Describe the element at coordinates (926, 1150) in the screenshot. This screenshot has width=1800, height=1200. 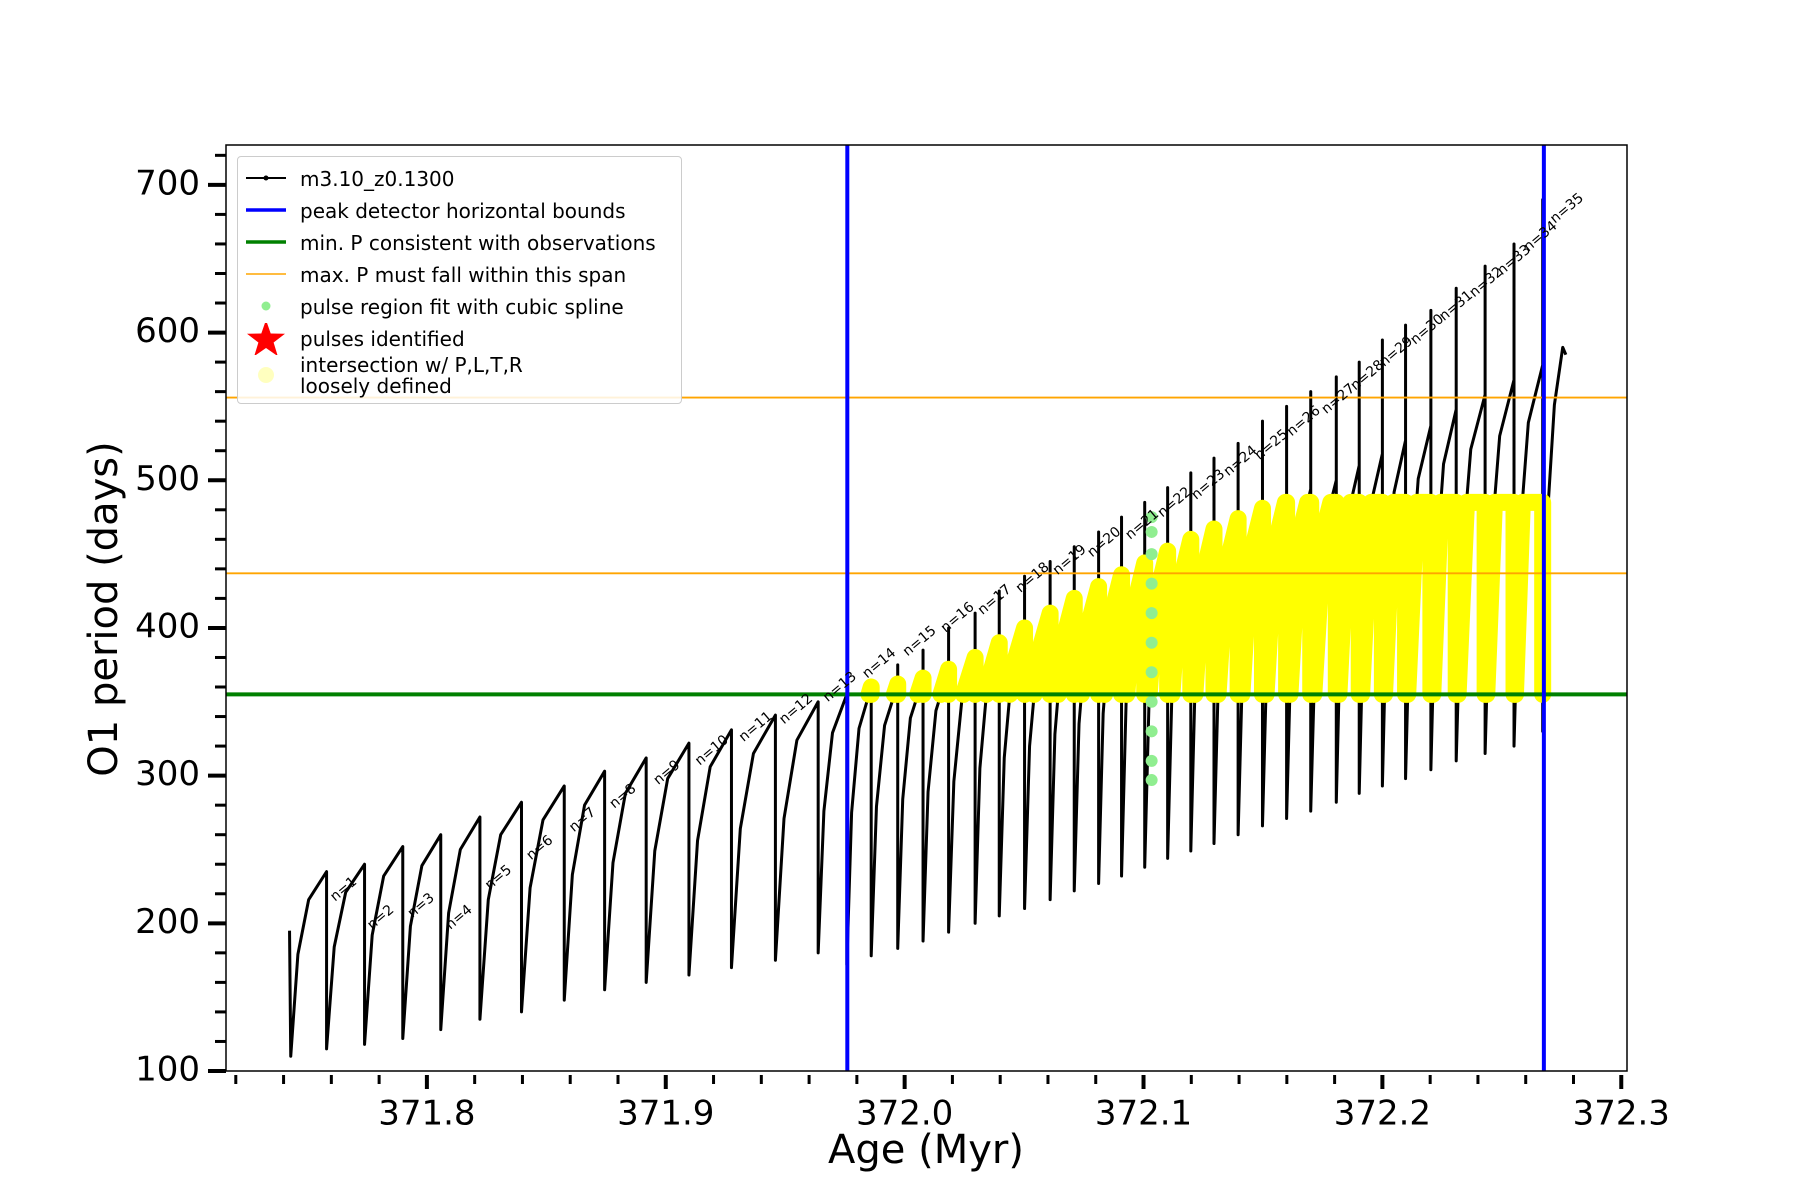
I see `x-axis-label: Age (Myr)` at that location.